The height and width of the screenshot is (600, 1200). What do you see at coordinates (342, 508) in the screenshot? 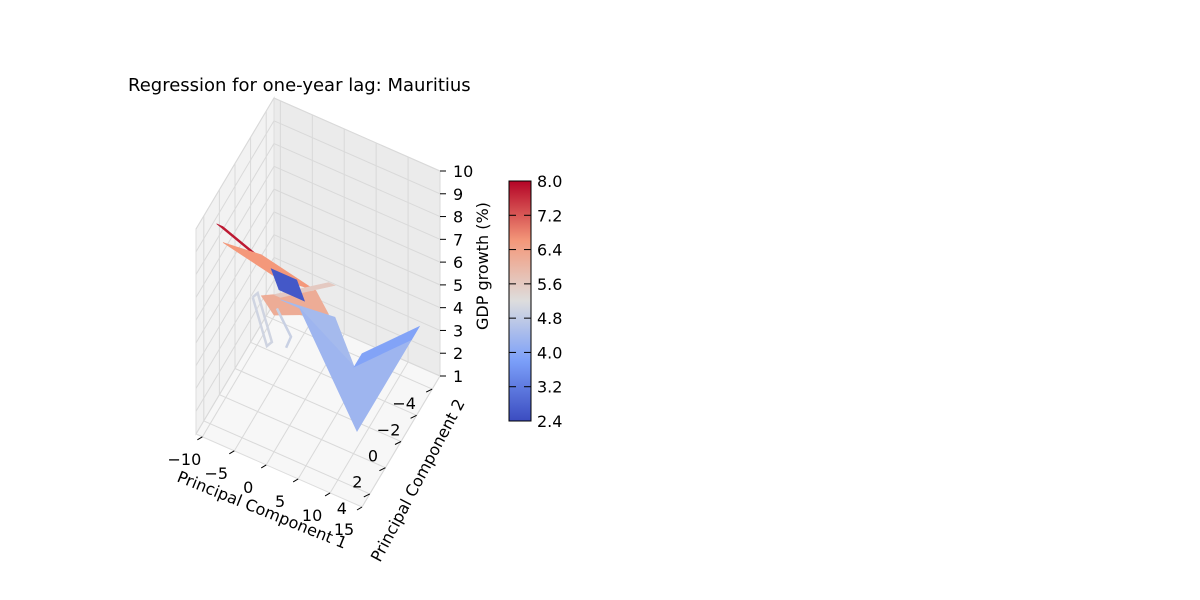
I see `y-tick-label: 4` at bounding box center [342, 508].